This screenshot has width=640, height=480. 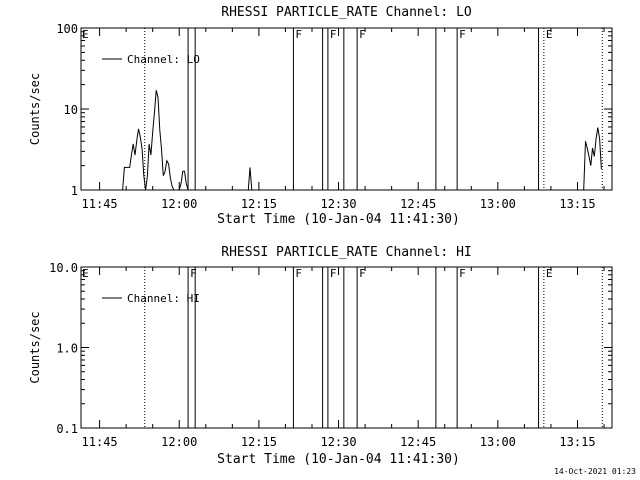 What do you see at coordinates (163, 298) in the screenshot?
I see `legend-label: Channel: HI` at bounding box center [163, 298].